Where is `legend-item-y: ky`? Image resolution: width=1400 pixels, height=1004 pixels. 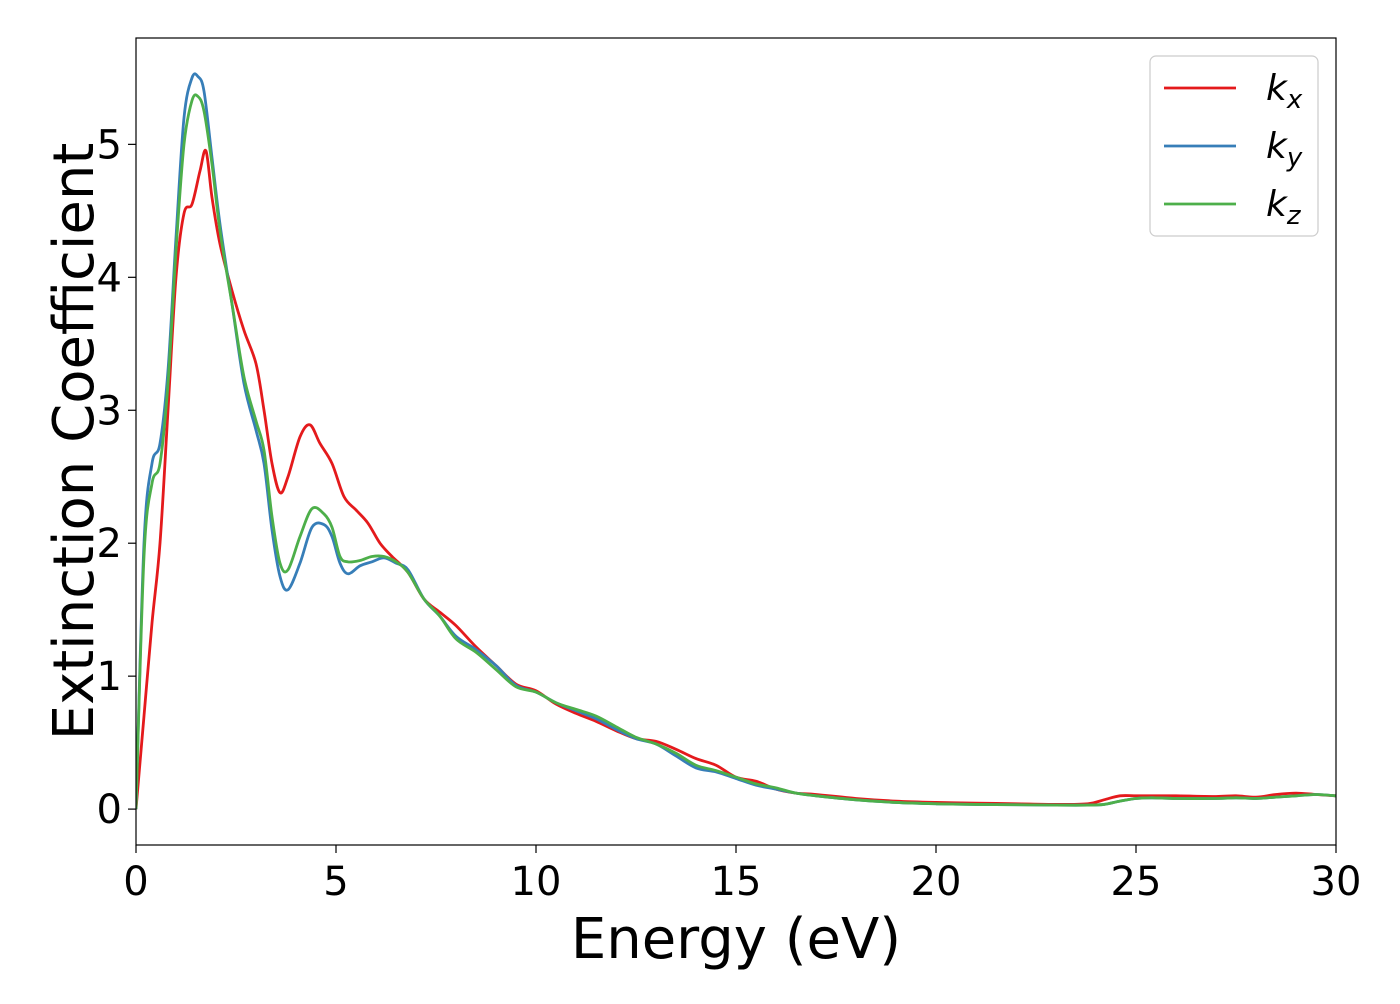 legend-item-y: ky is located at coordinates (1233, 149).